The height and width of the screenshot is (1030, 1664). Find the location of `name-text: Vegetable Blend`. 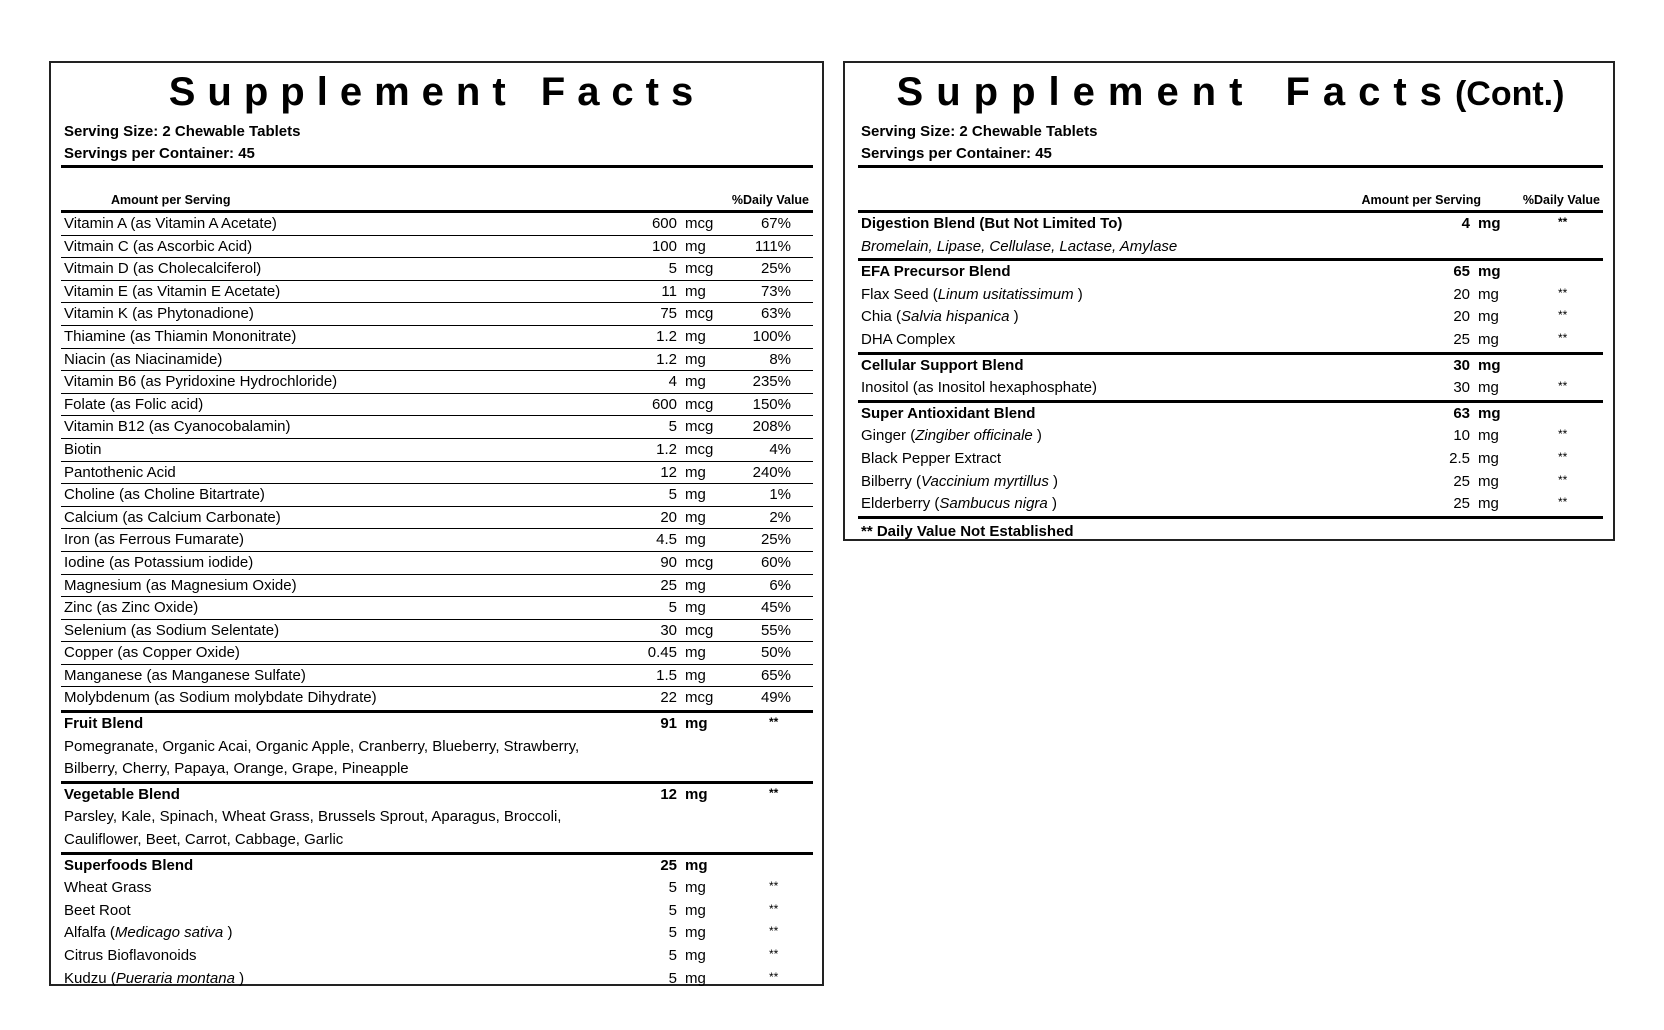

name-text: Vegetable Blend is located at coordinates (122, 794).